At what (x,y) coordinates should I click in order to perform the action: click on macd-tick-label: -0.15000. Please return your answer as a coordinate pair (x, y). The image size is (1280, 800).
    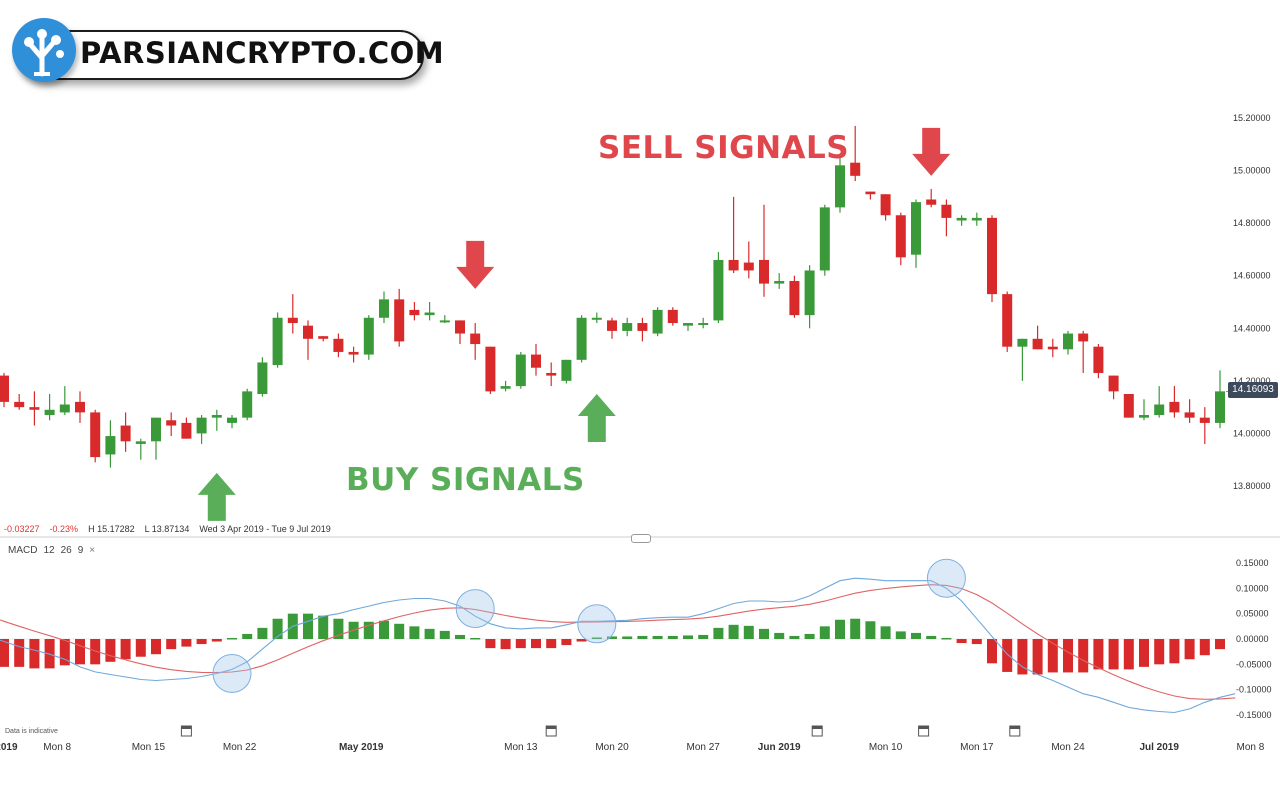
    Looking at the image, I should click on (1254, 715).